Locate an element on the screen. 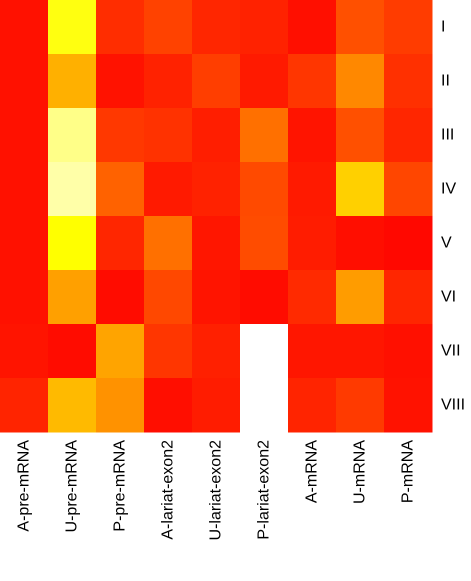 The width and height of the screenshot is (471, 581). x-tick-label: U-lariat-exon2 is located at coordinates (216, 490).